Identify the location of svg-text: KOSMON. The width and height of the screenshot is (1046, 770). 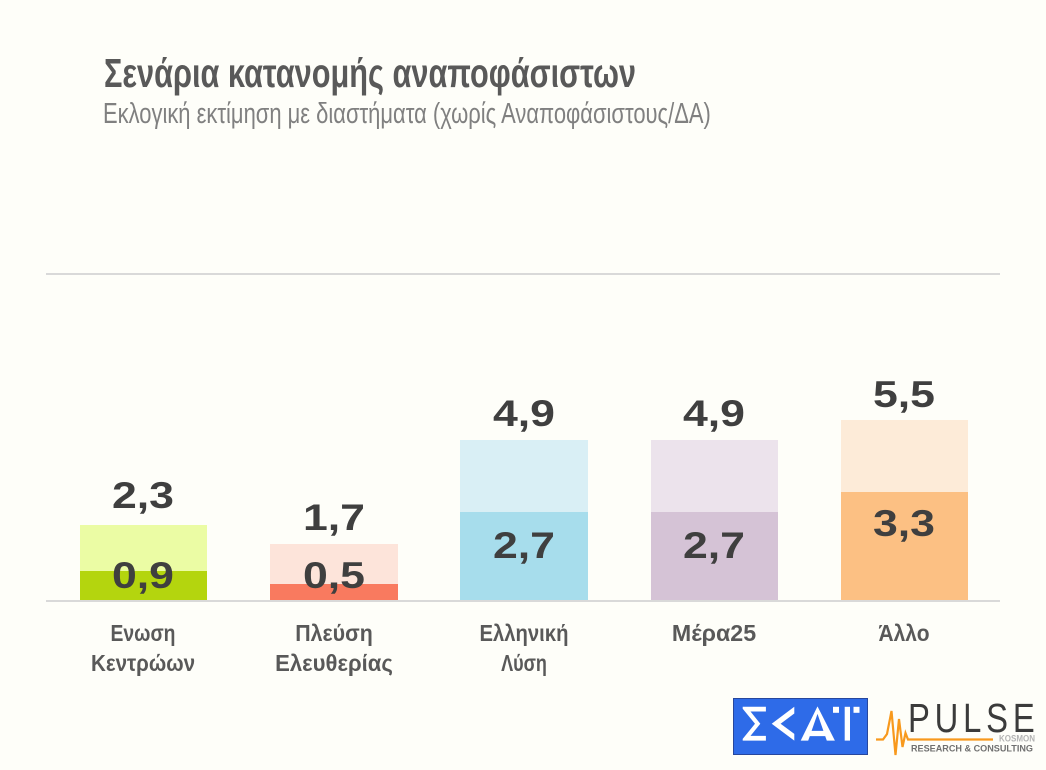
(1017, 739).